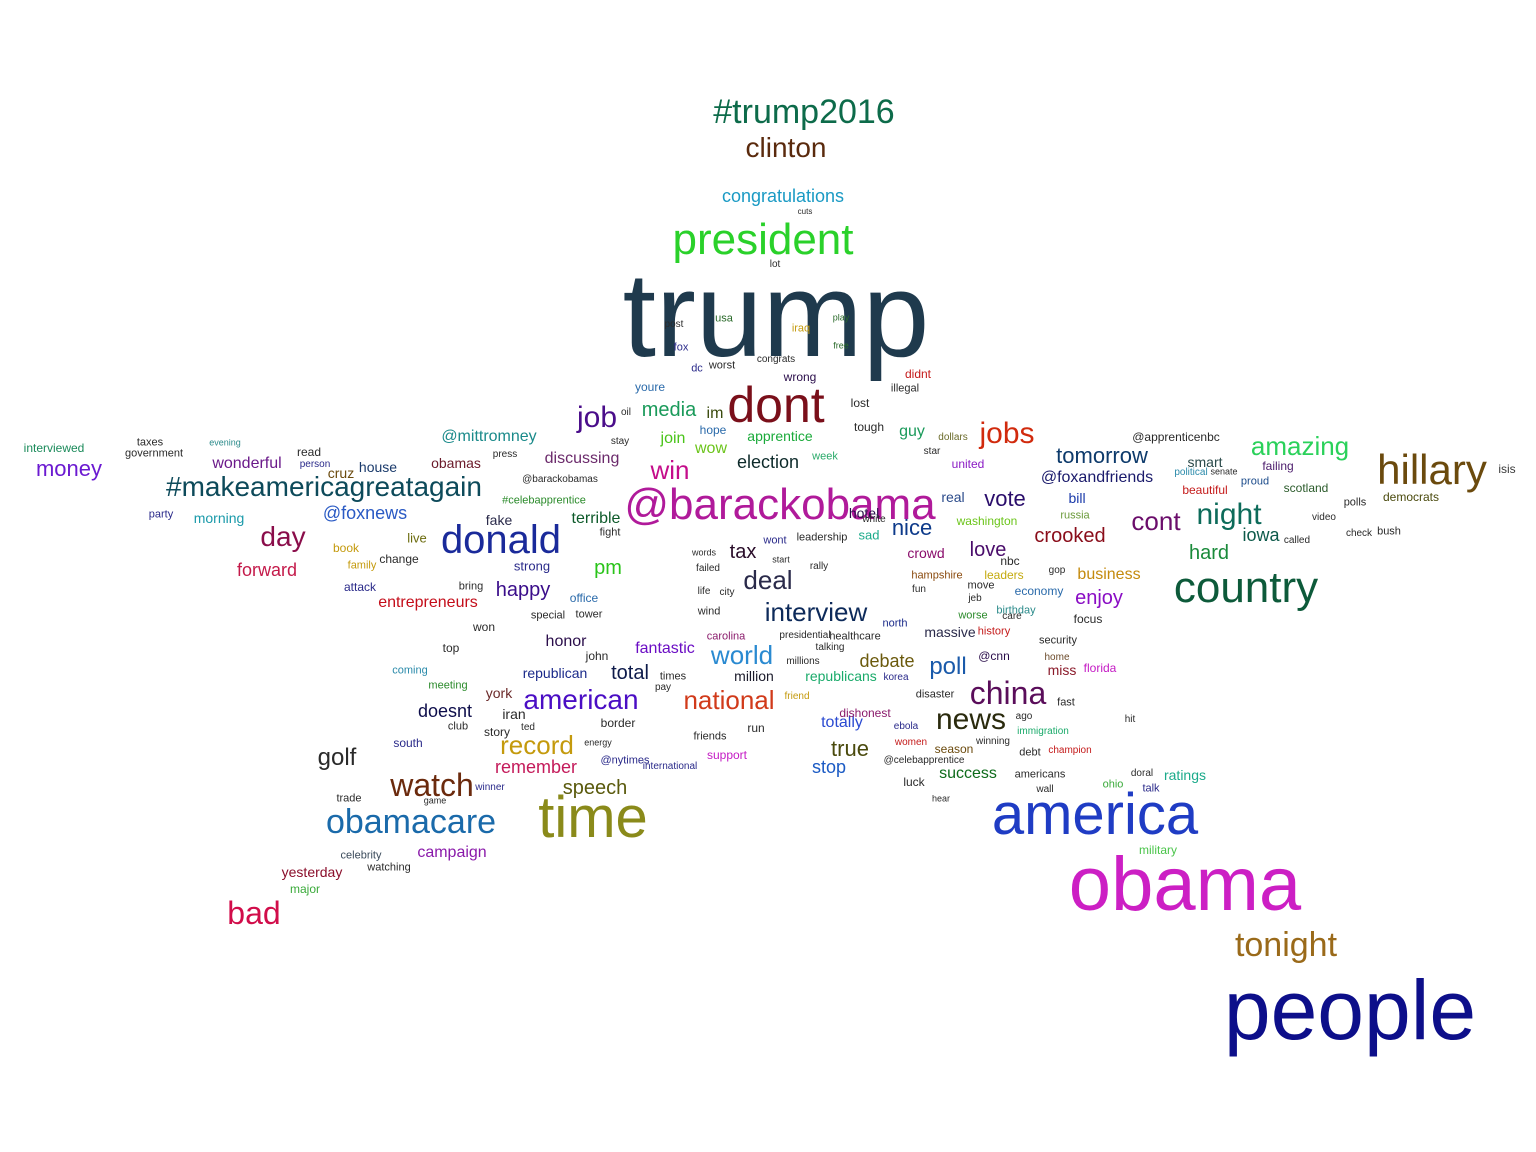 The height and width of the screenshot is (1152, 1536). What do you see at coordinates (456, 463) in the screenshot?
I see `word-85: obamas` at bounding box center [456, 463].